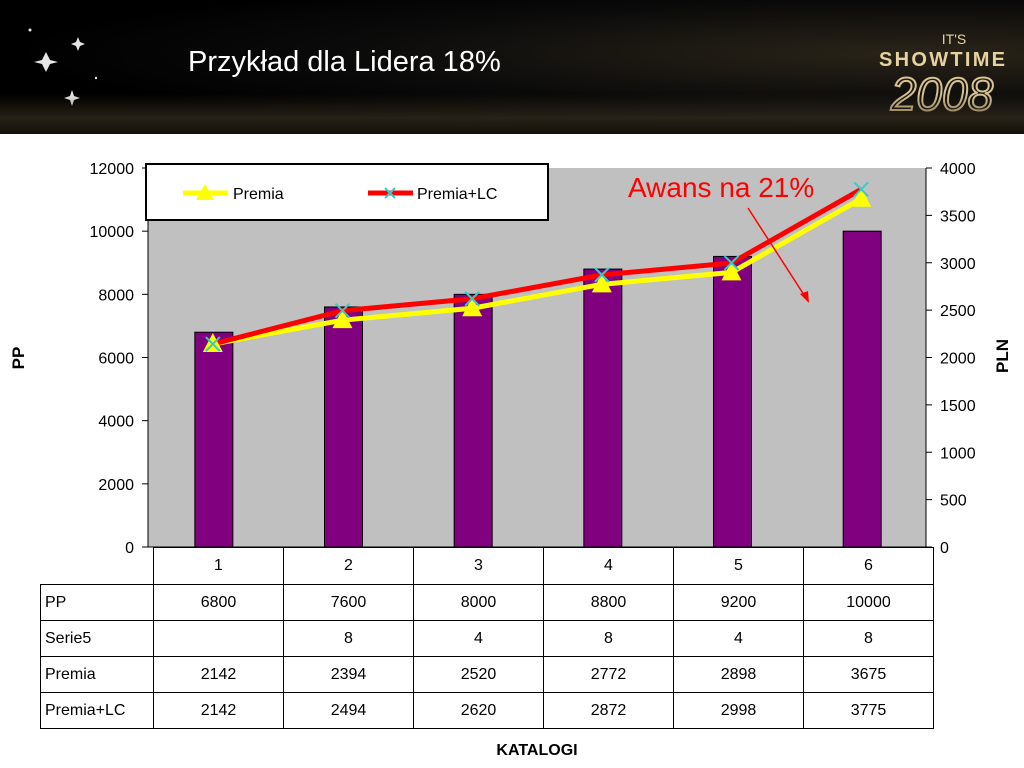 The image size is (1024, 768). What do you see at coordinates (116, 295) in the screenshot?
I see `left-tick-label: 8000` at bounding box center [116, 295].